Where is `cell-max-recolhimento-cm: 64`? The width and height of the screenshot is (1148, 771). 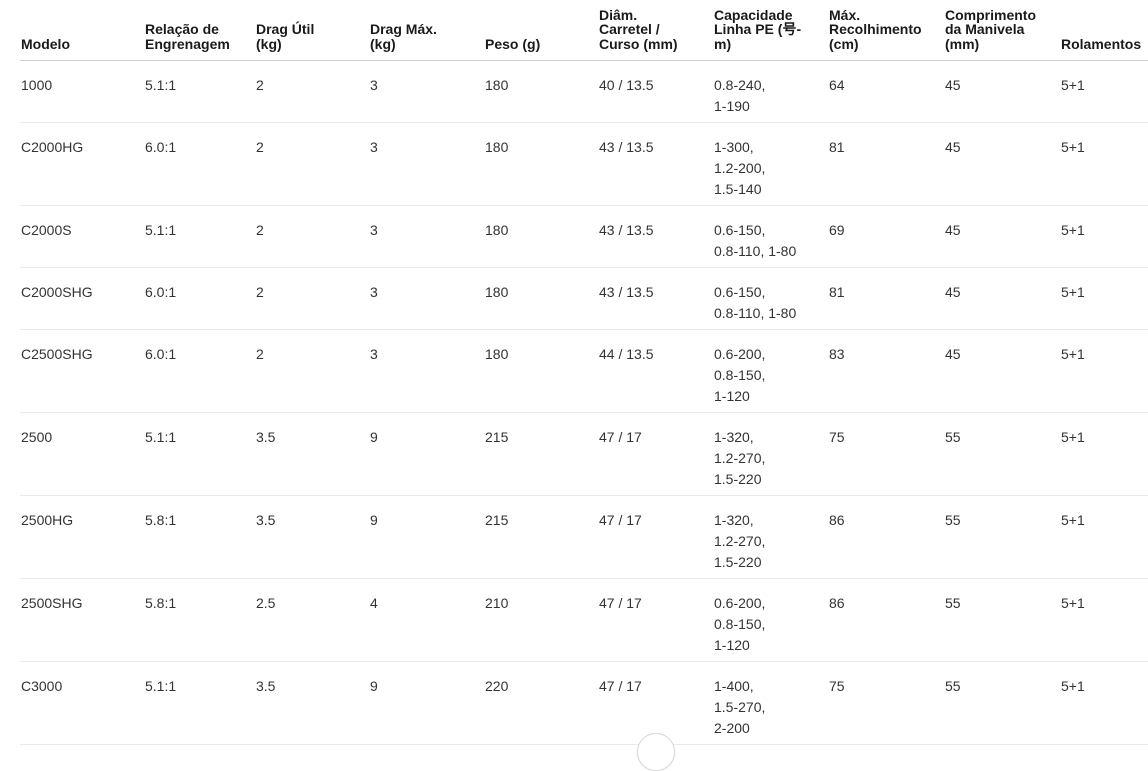
cell-max-recolhimento-cm: 64 is located at coordinates (887, 91).